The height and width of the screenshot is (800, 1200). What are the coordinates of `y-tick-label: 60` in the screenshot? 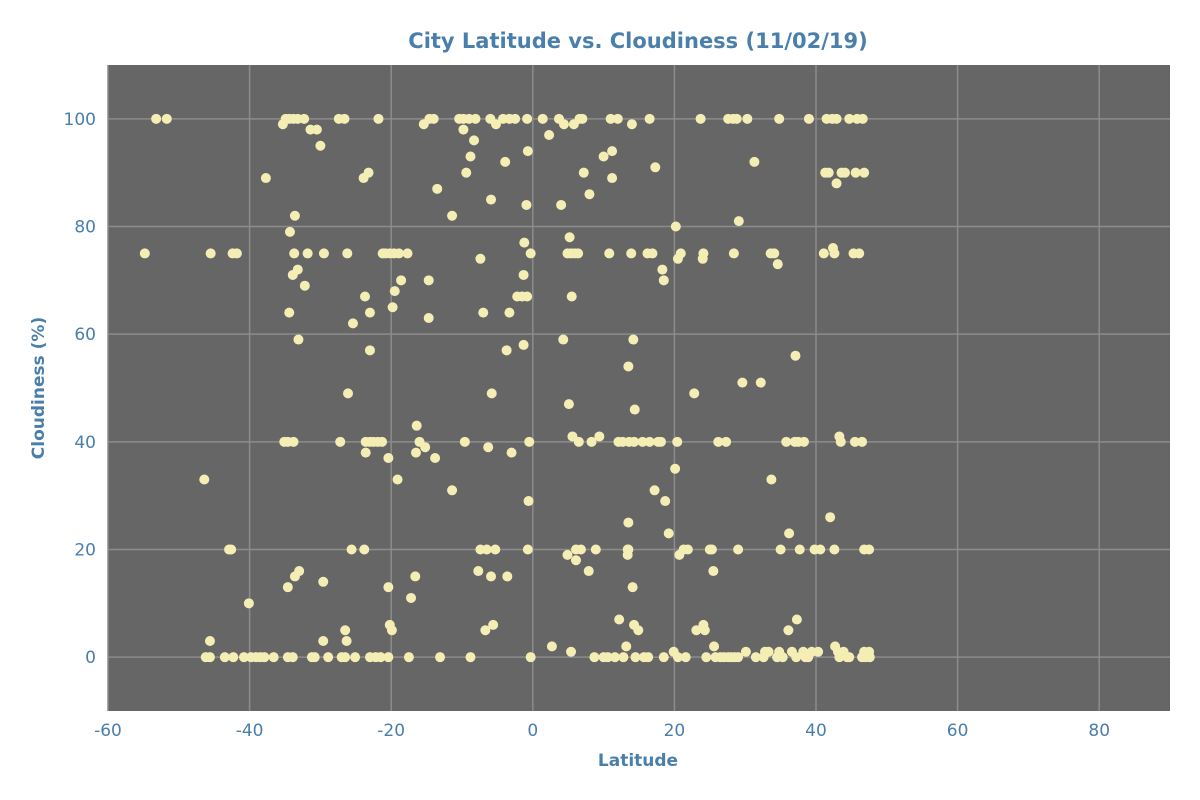 It's located at (85, 335).